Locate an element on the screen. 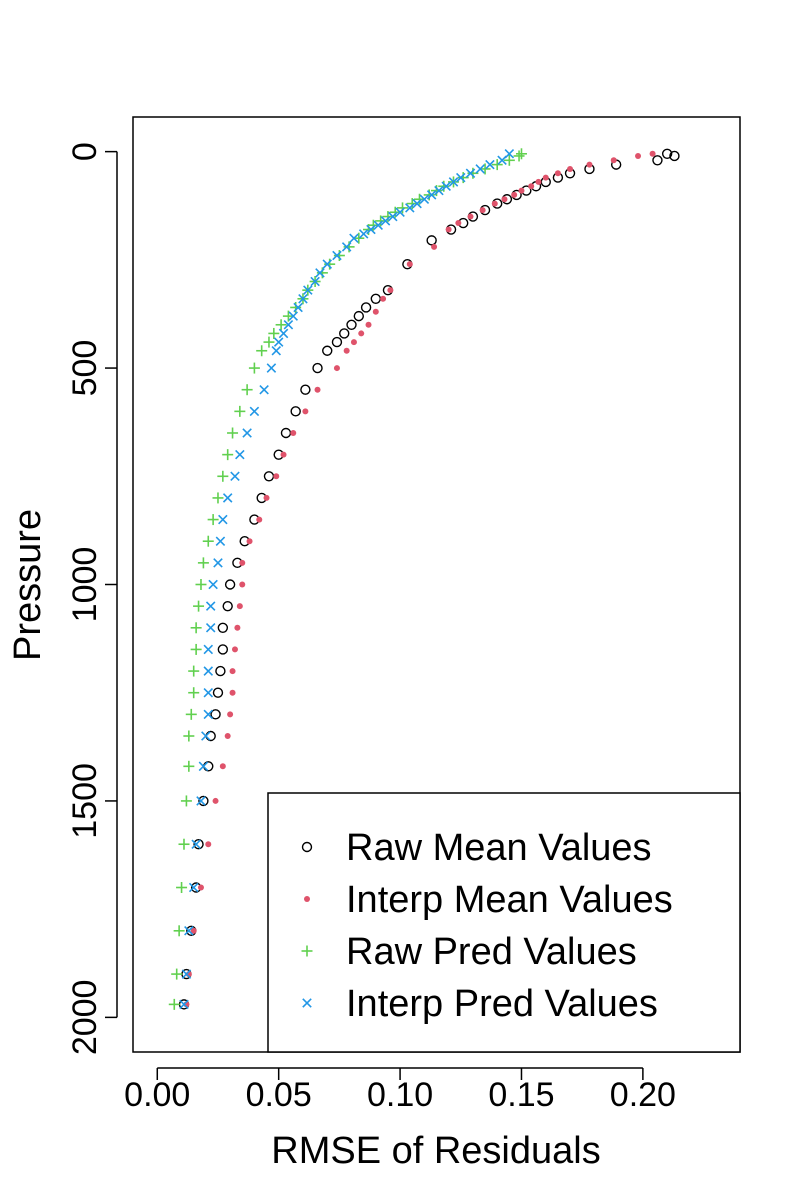 The height and width of the screenshot is (1200, 800). x-tick-label: 0.20 is located at coordinates (643, 1095).